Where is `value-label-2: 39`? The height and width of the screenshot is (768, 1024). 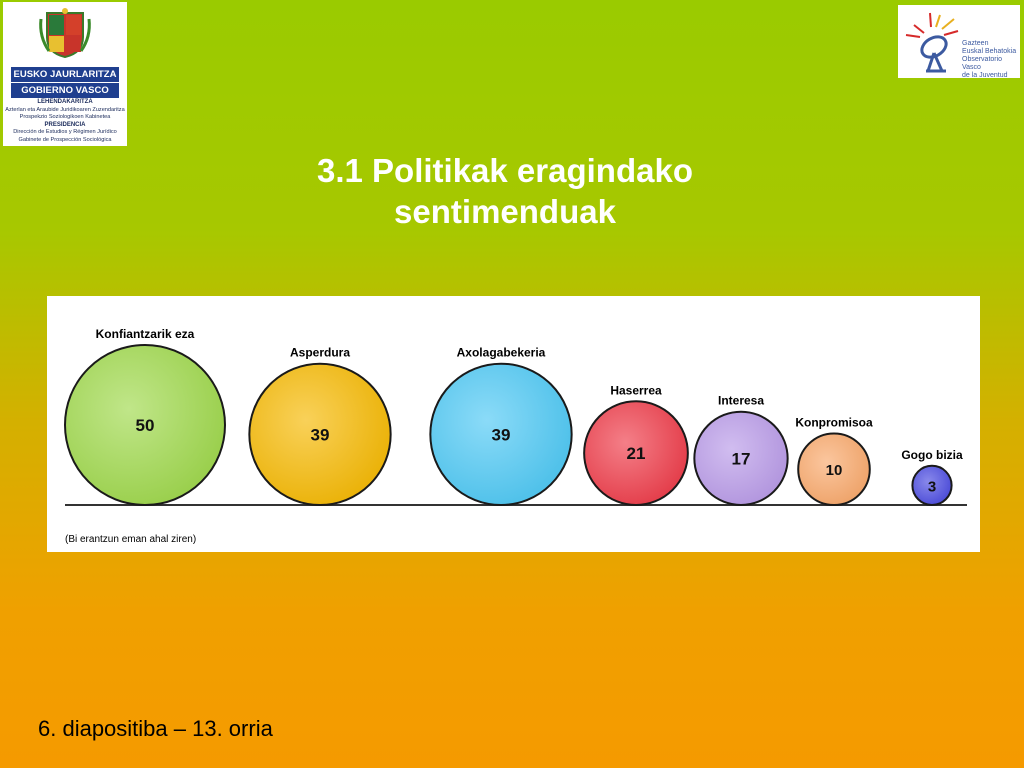
value-label-2: 39 is located at coordinates (501, 434).